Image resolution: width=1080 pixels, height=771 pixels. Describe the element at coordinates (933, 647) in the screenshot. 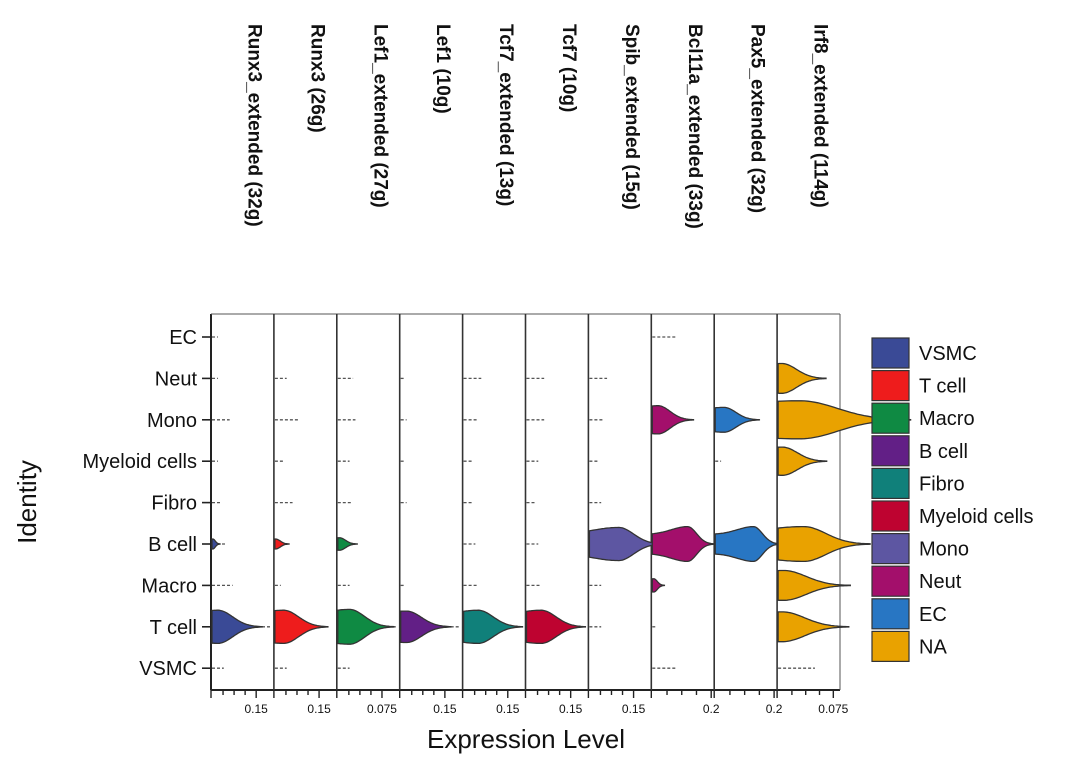

I see `legend-label-na: NA` at that location.